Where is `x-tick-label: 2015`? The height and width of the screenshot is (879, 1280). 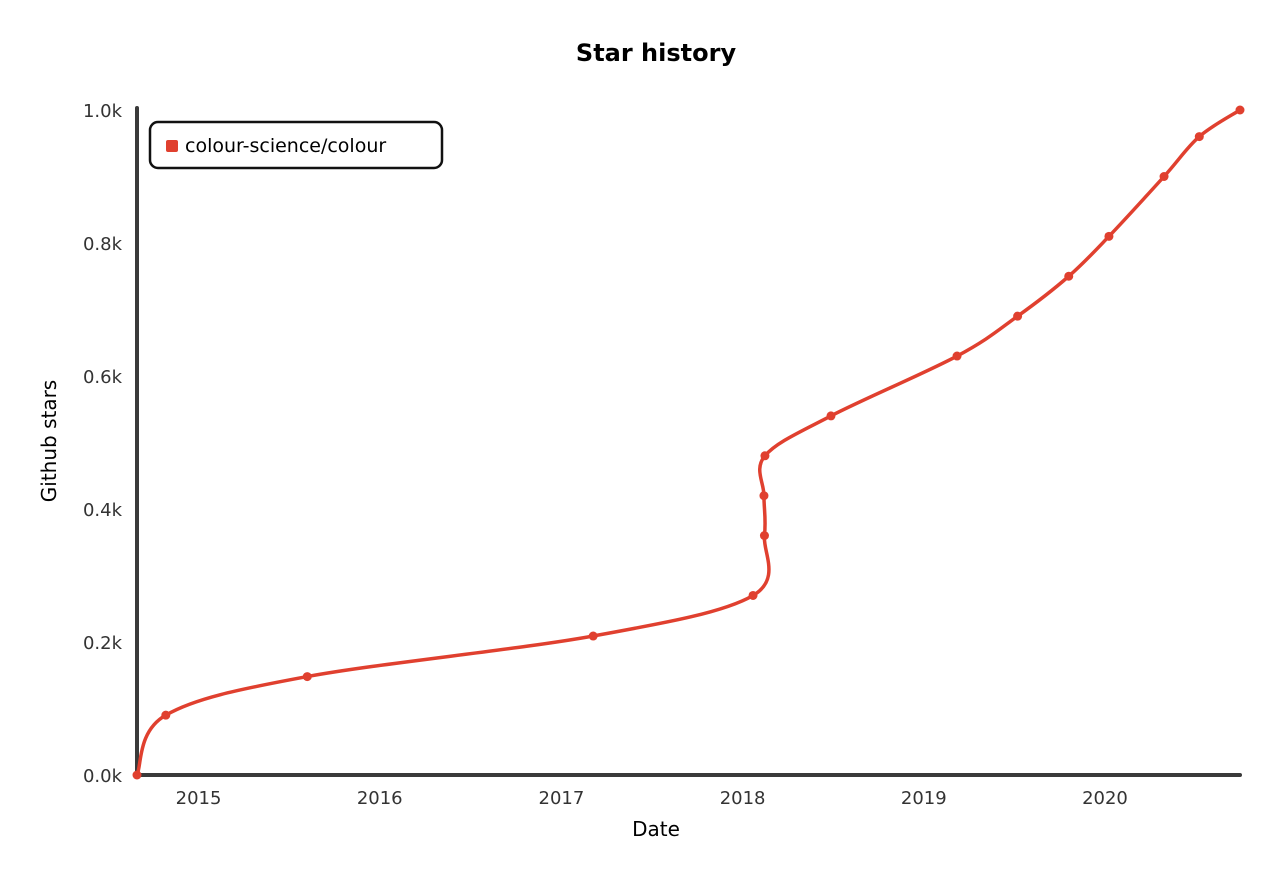 x-tick-label: 2015 is located at coordinates (199, 798).